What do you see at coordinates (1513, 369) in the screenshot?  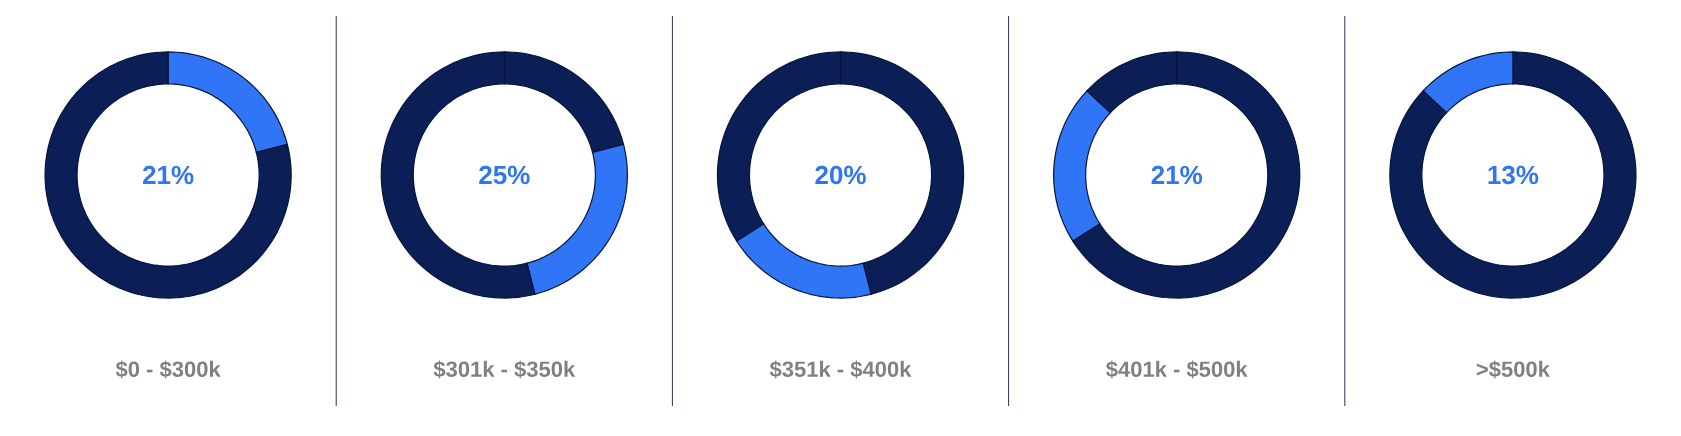 I see `text: >$500k` at bounding box center [1513, 369].